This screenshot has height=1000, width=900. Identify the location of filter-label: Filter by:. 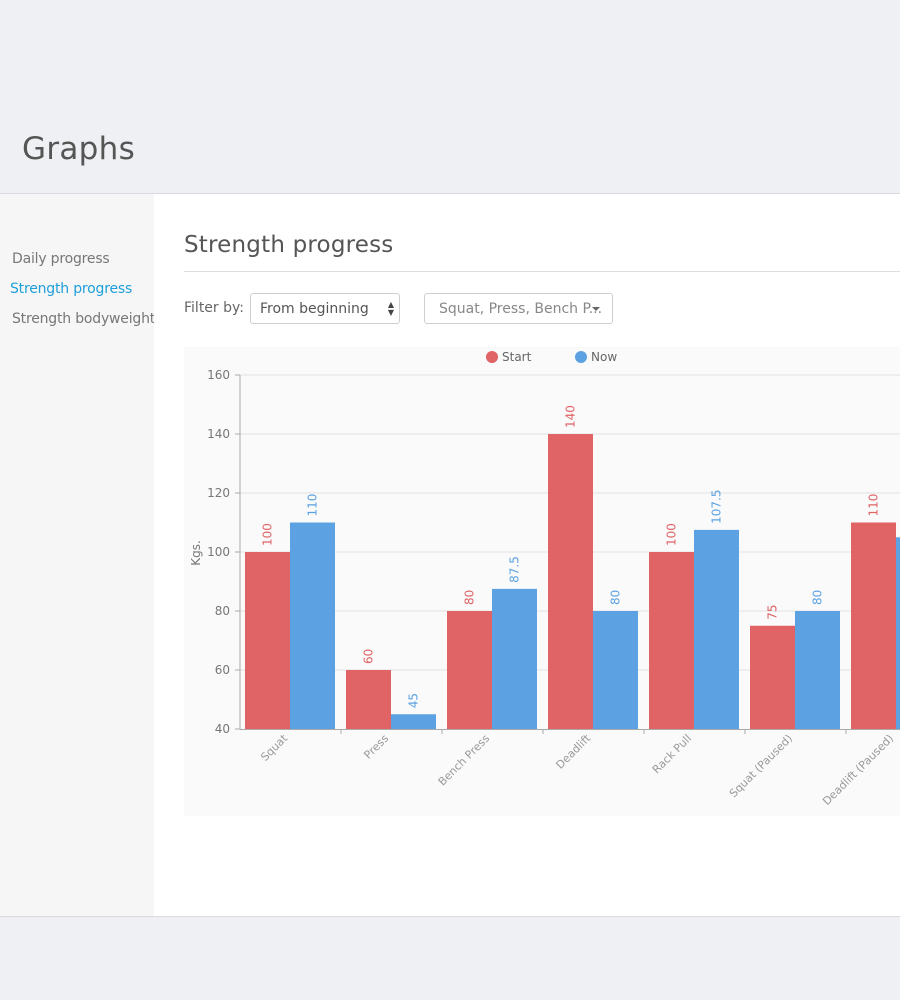
(214, 308).